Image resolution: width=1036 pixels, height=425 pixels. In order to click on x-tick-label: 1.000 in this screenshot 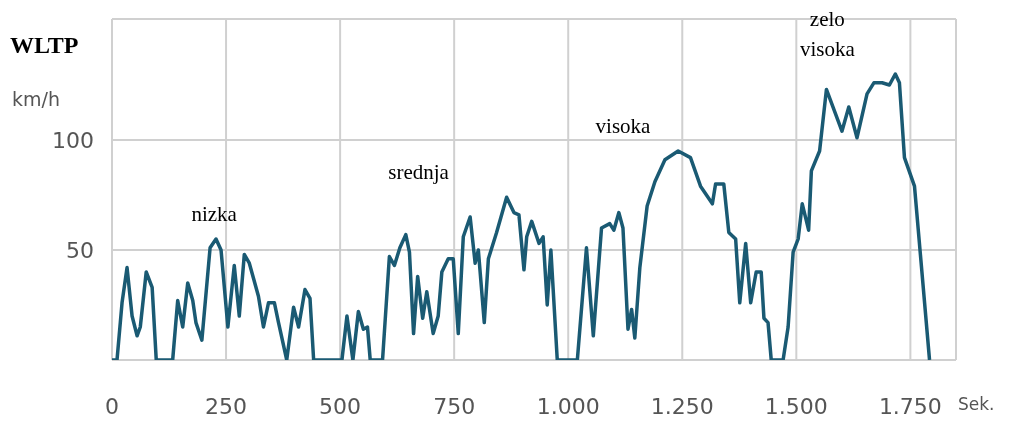, I will do `click(568, 406)`.